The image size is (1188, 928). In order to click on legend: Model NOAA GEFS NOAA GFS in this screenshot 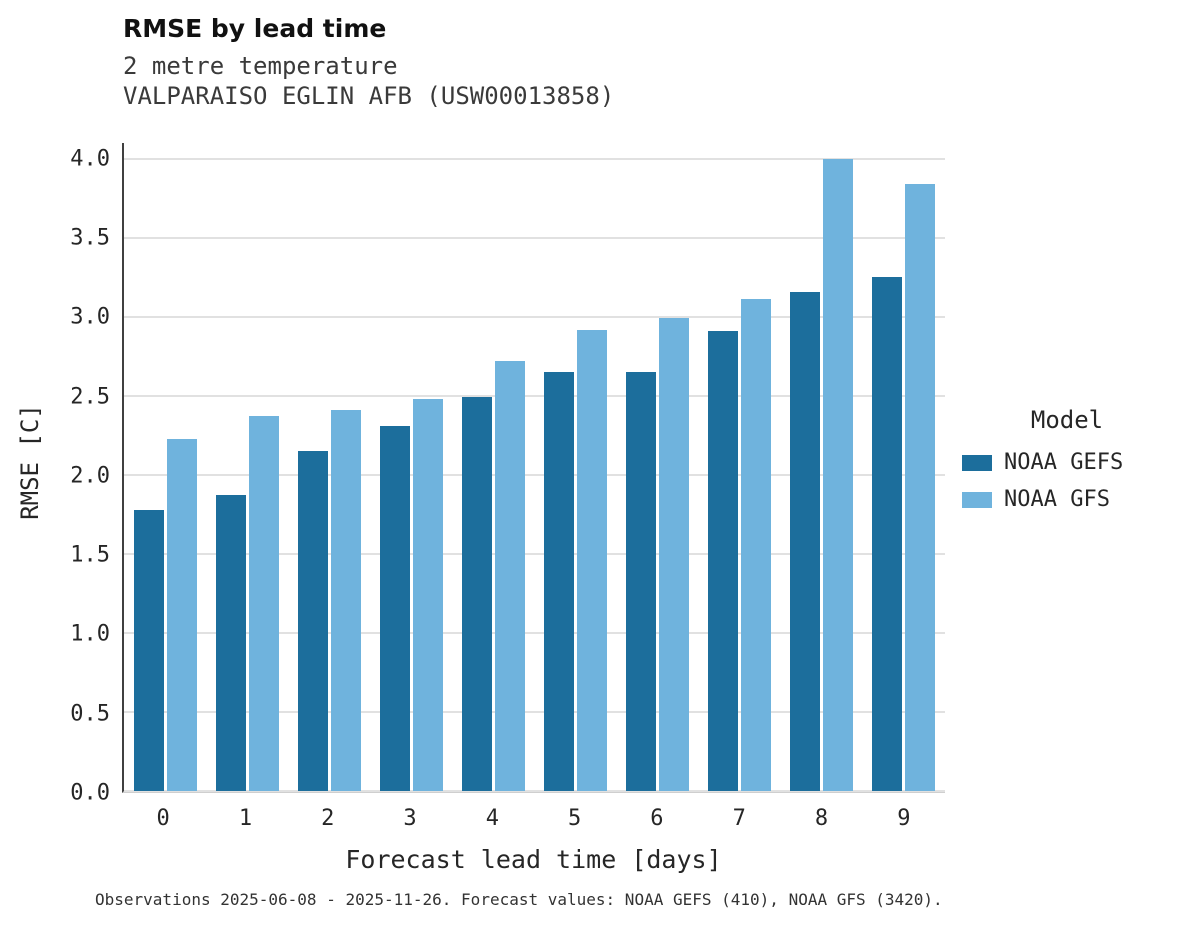, I will do `click(1067, 465)`.